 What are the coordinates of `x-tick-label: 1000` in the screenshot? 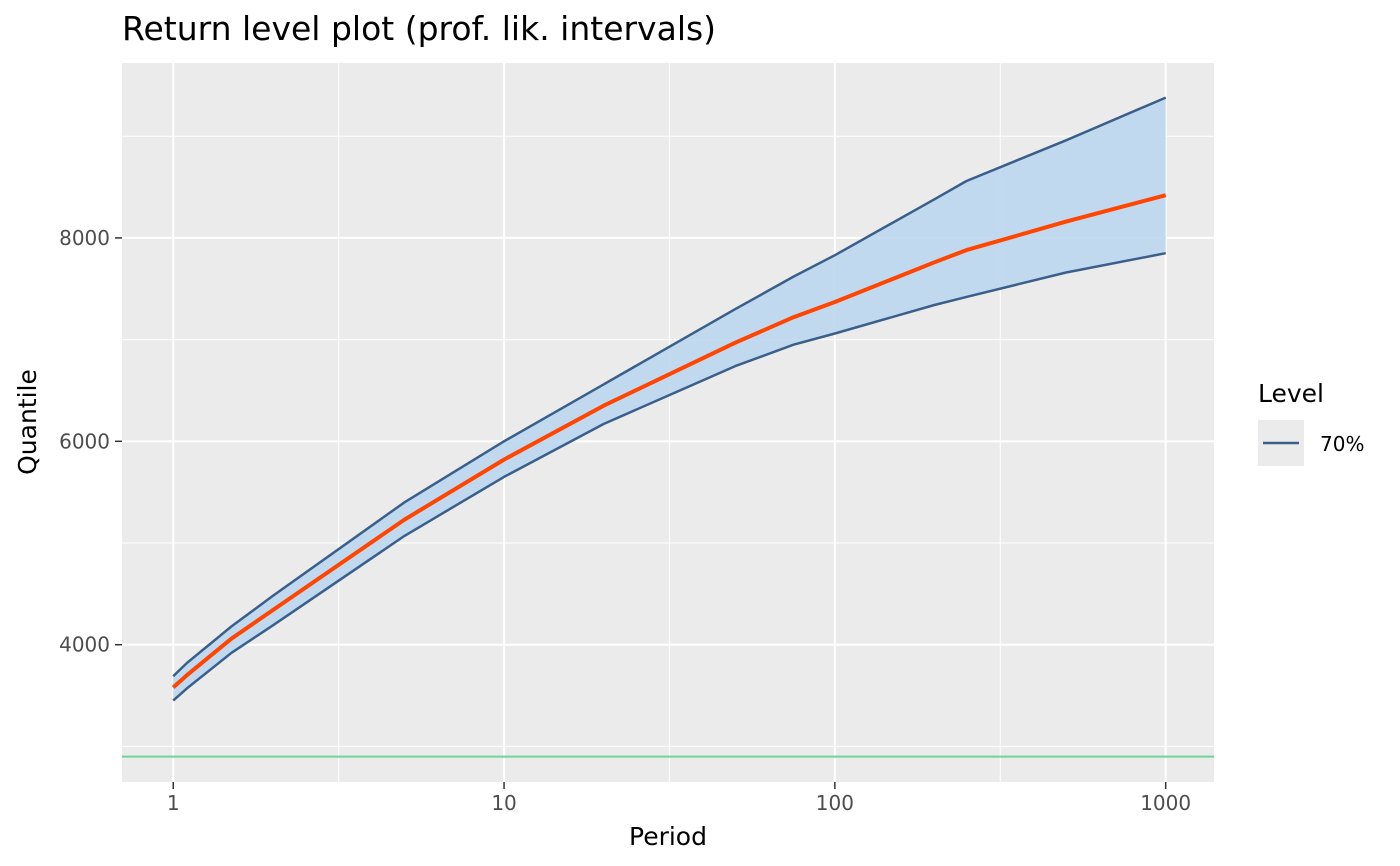 It's located at (1165, 803).